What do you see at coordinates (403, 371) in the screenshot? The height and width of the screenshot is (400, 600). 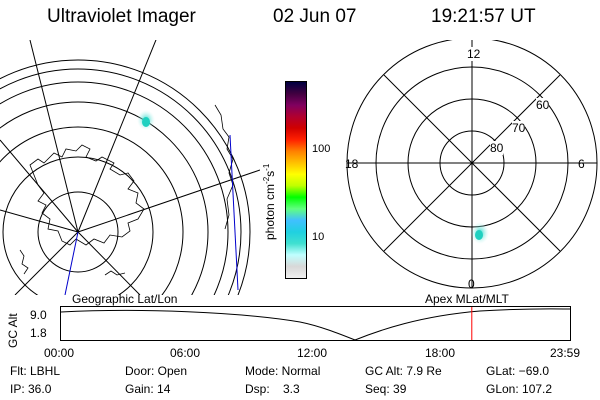 I see `gc-alt-value: GC Alt: 7.9 Re` at bounding box center [403, 371].